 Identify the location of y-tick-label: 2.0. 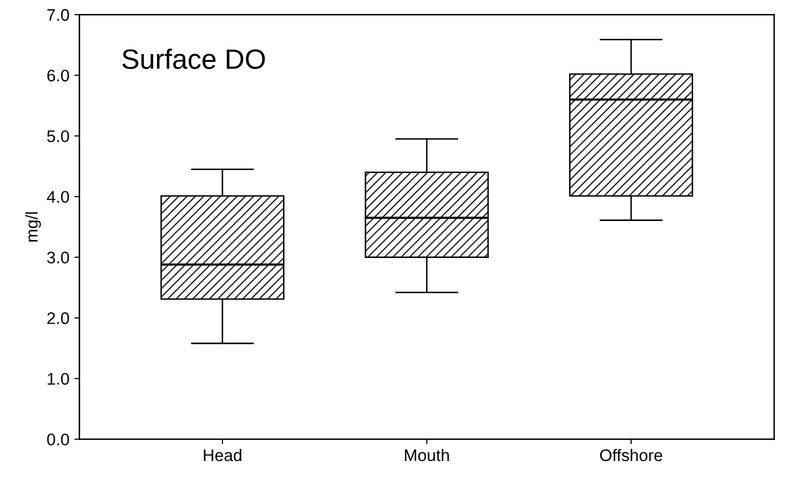
(58, 318).